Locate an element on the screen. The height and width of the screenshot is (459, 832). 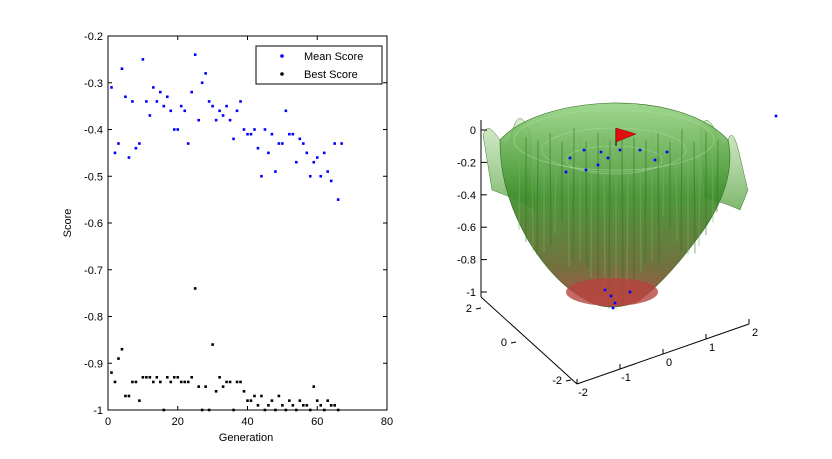
x-tick-label: 20 is located at coordinates (178, 422).